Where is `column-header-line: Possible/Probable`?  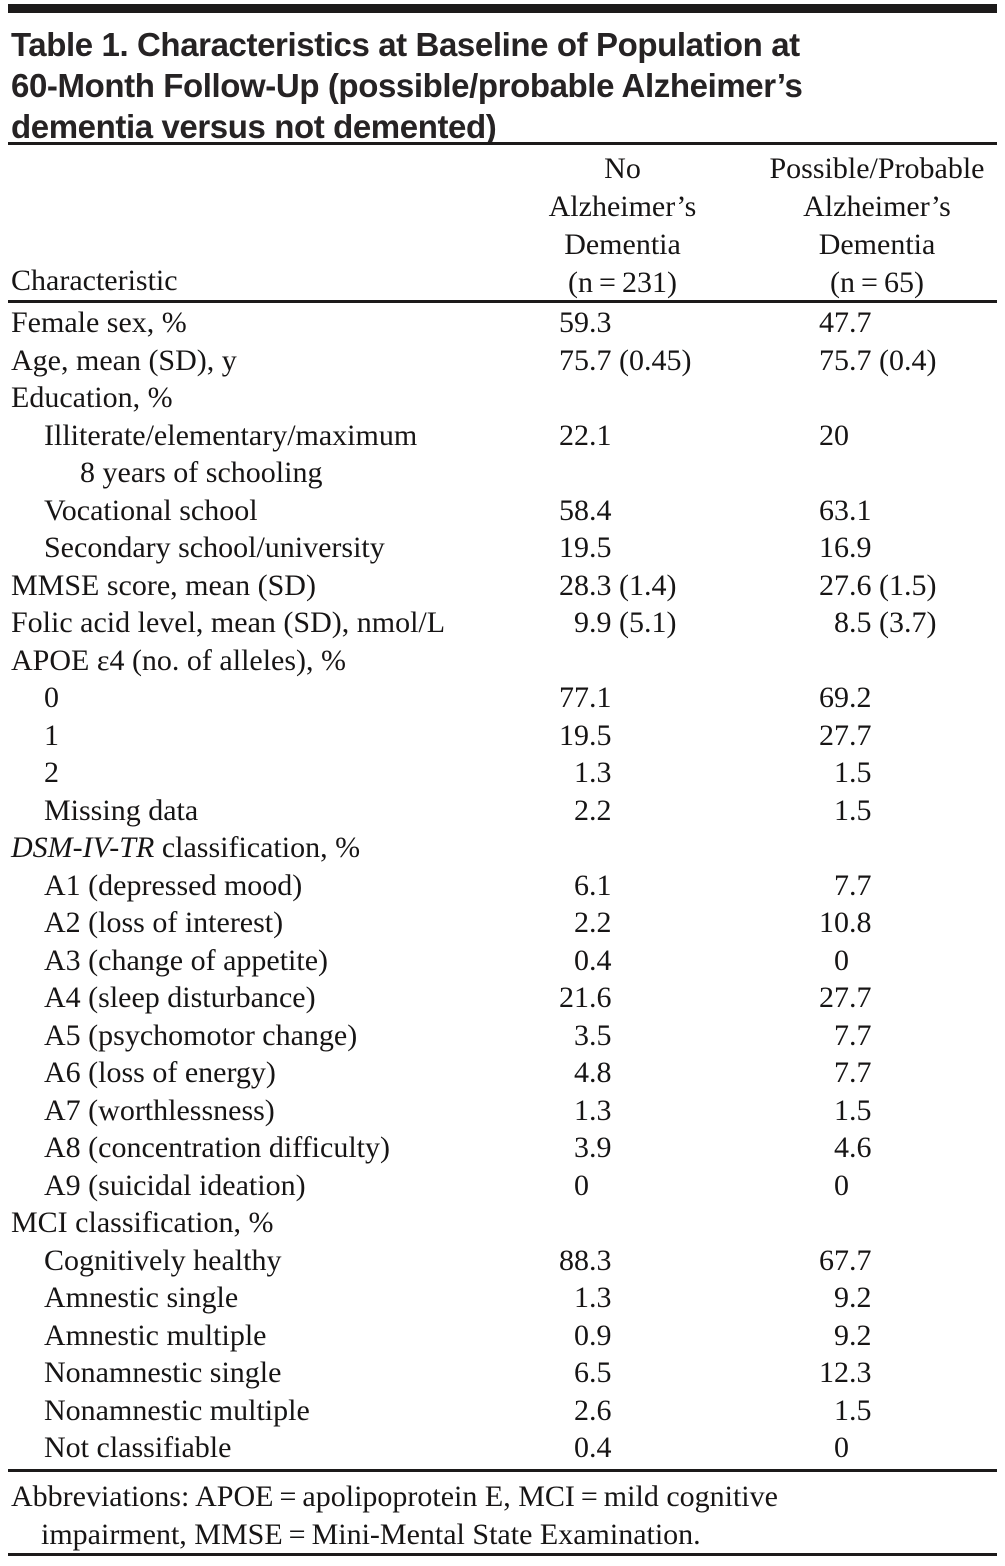 column-header-line: Possible/Probable is located at coordinates (877, 168).